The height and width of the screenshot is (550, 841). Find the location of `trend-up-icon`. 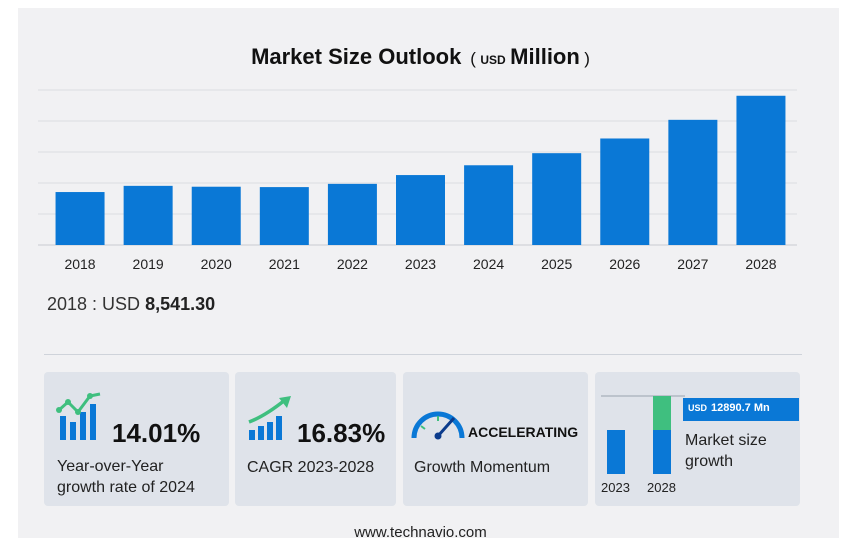

trend-up-icon is located at coordinates (269, 418).